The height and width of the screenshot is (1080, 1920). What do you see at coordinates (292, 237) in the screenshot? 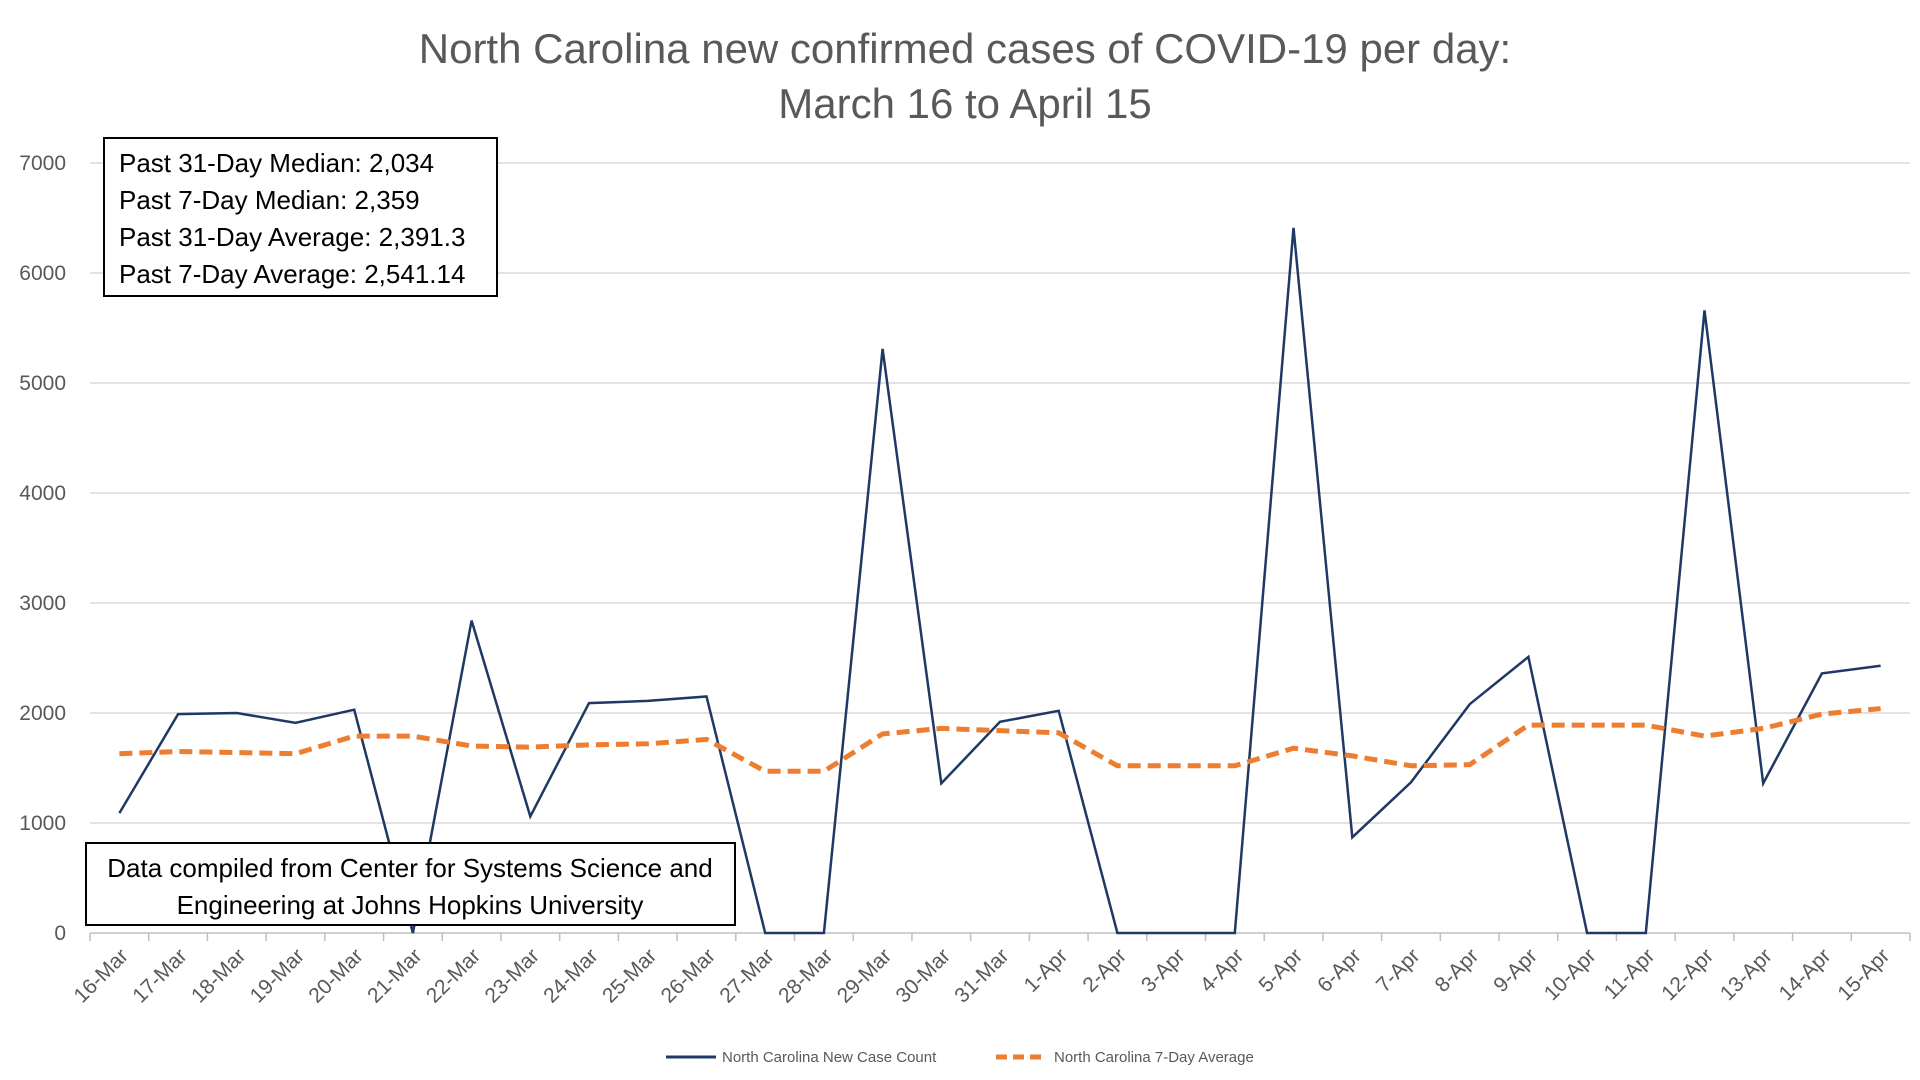
I see `stats-box-line: Past 31-Day Average: 2,391.3` at bounding box center [292, 237].